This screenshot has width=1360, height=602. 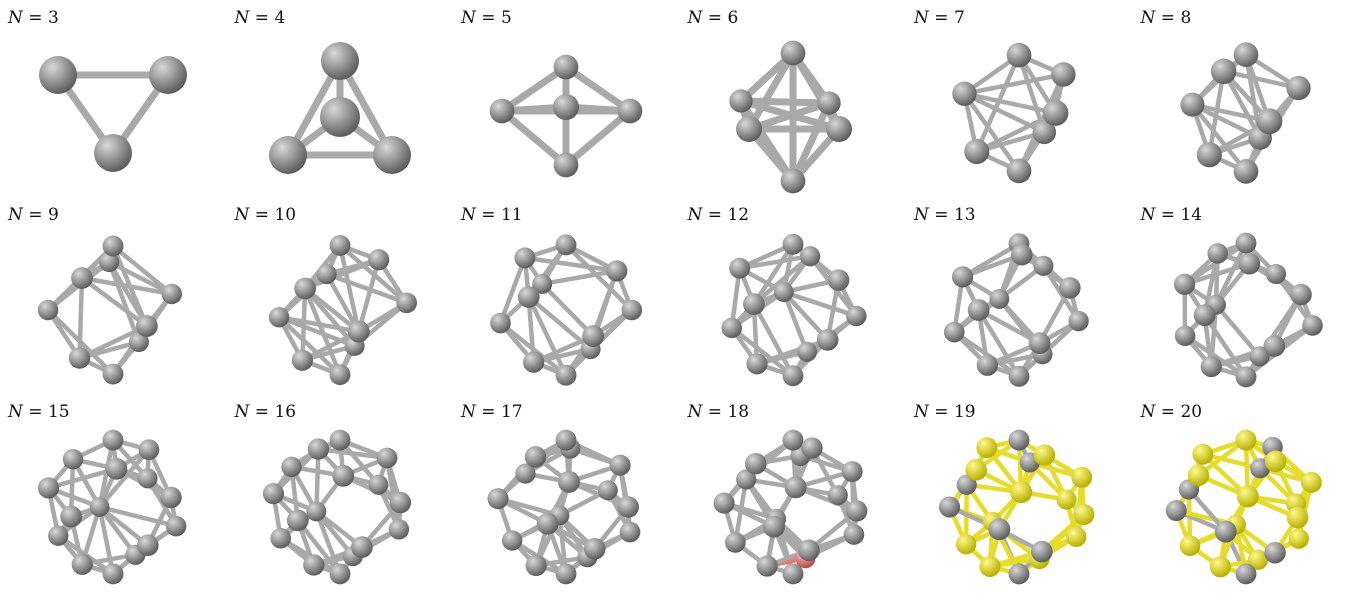 I want to click on panel-label: N = 7, so click(x=939, y=18).